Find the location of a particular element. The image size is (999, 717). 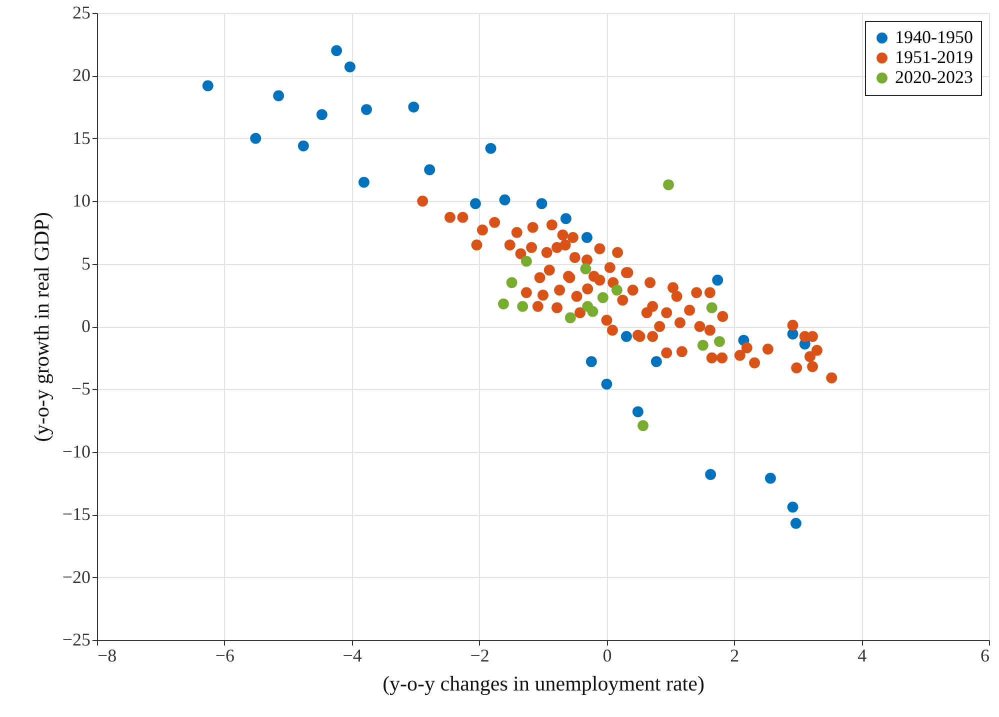

y-tick-label: −20 is located at coordinates (76, 576).